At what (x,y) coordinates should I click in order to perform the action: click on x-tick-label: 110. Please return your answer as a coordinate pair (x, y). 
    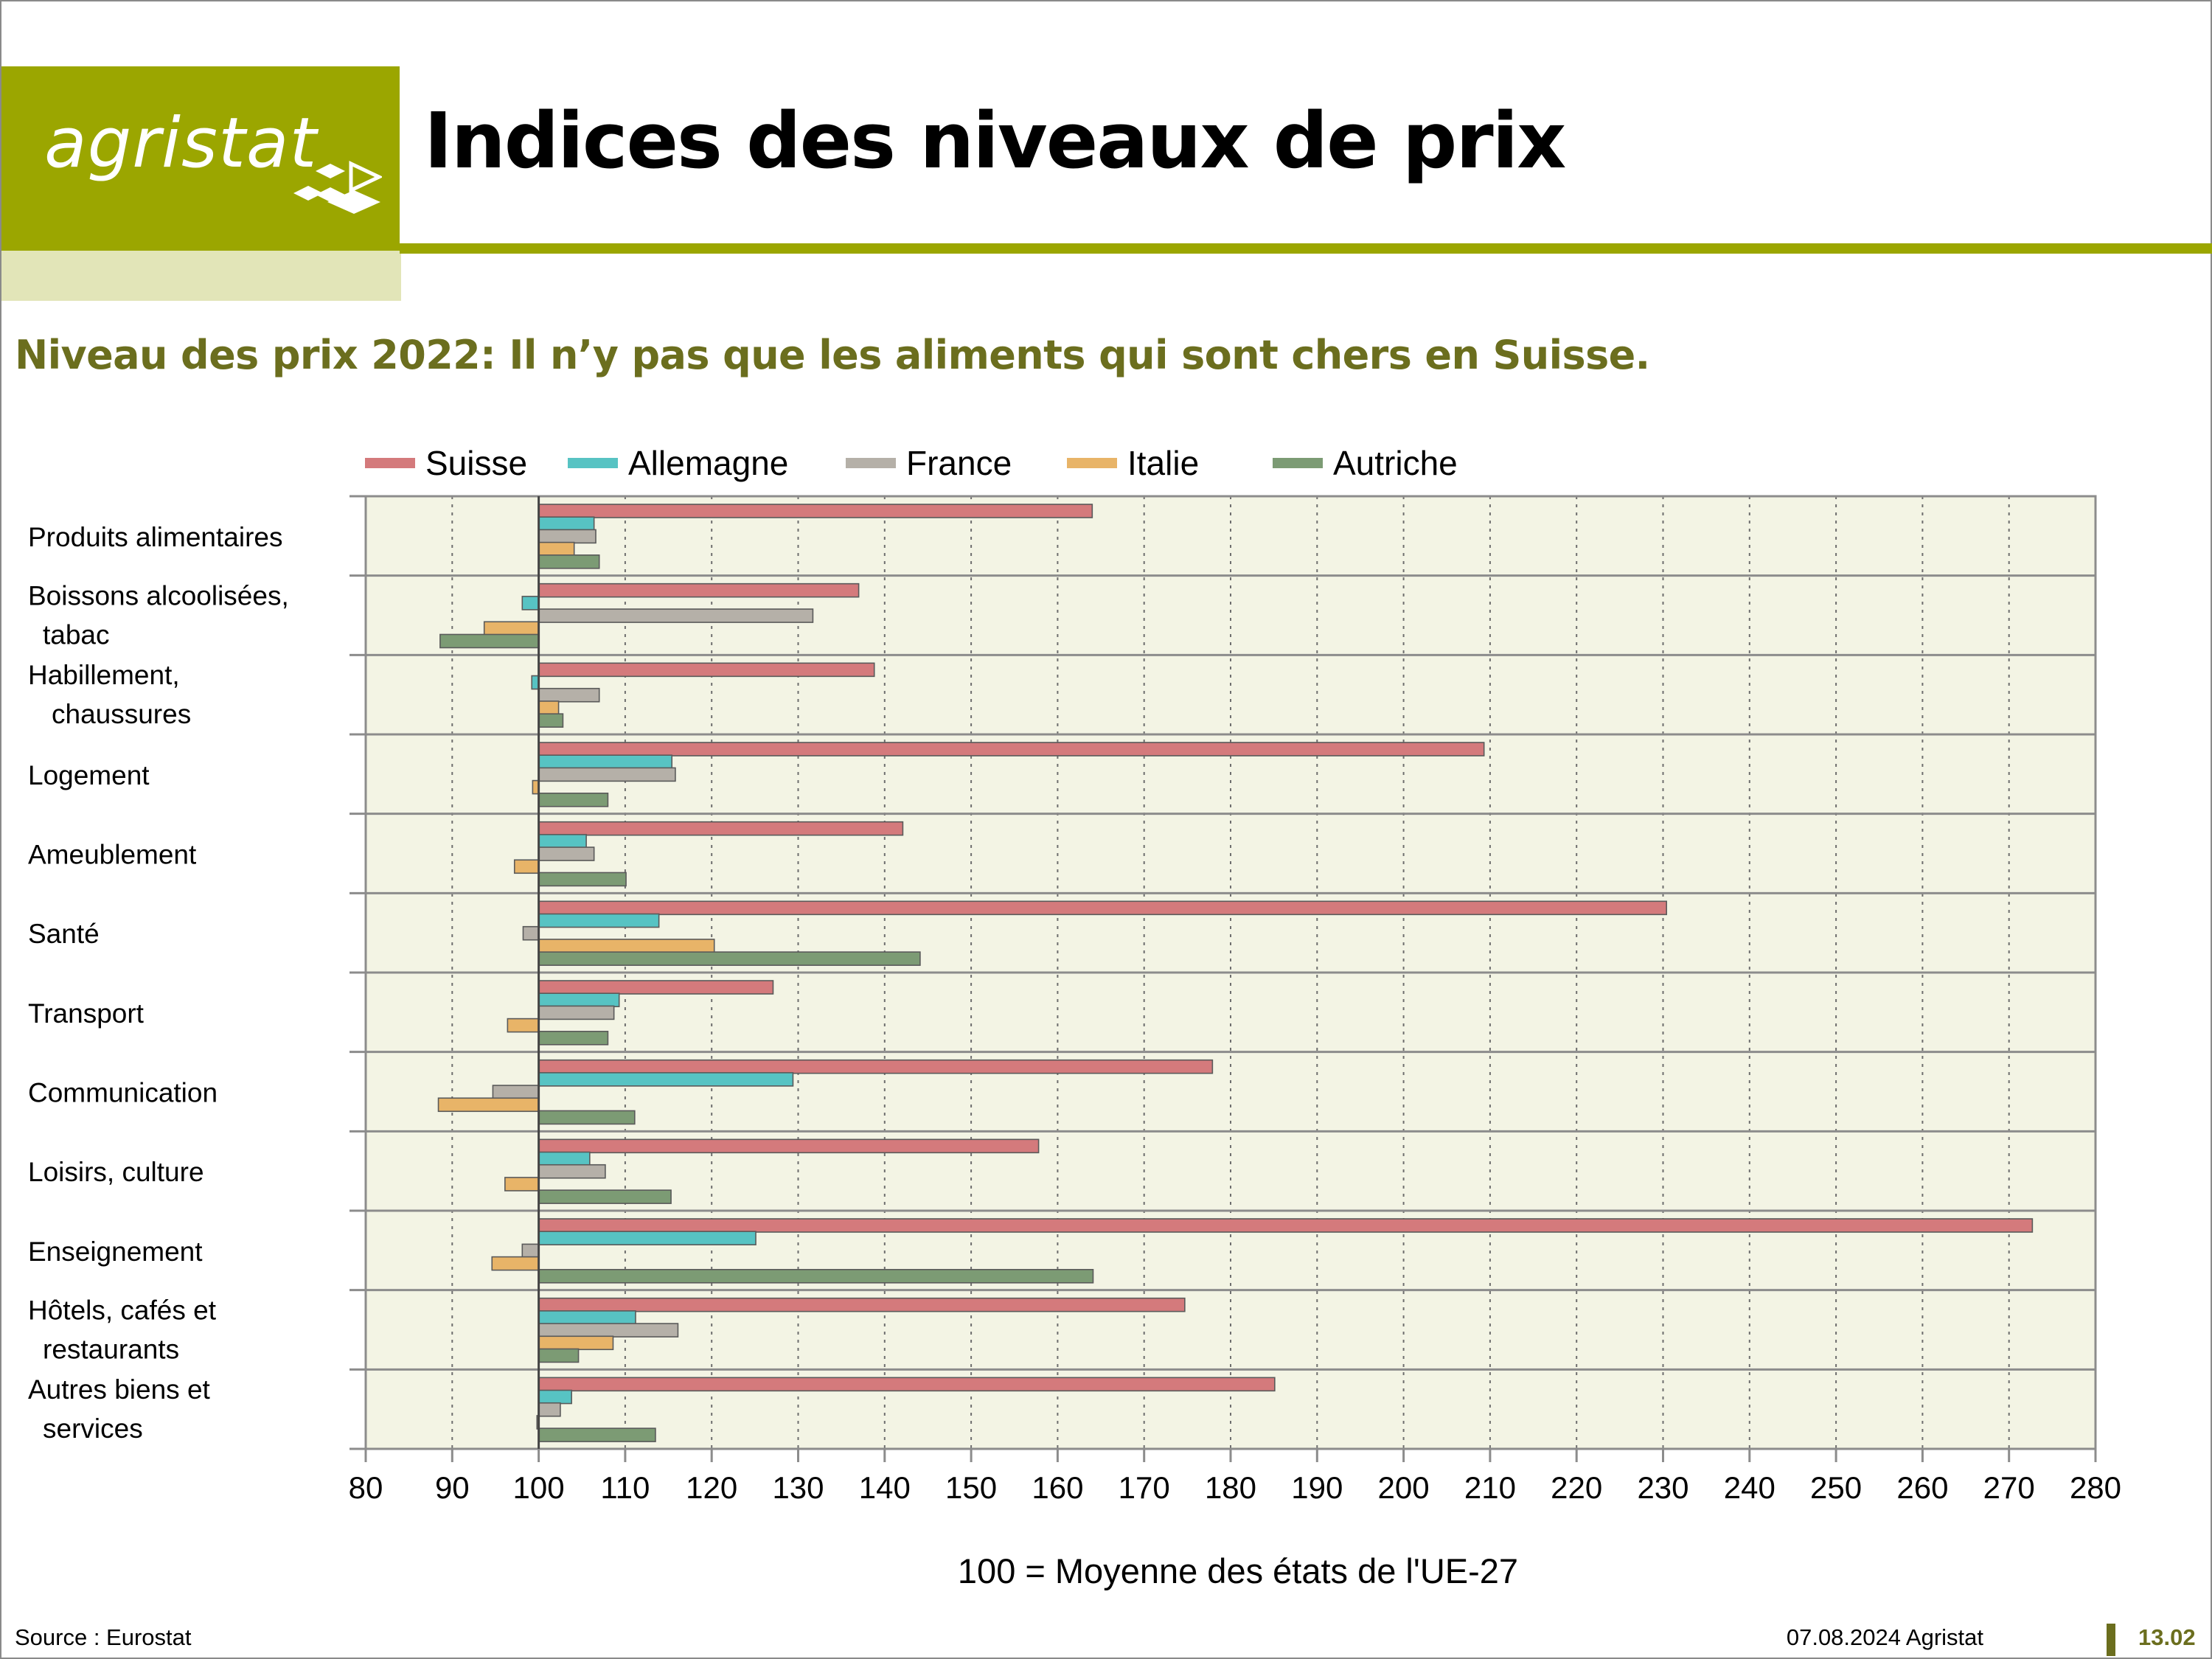
    Looking at the image, I should click on (625, 1487).